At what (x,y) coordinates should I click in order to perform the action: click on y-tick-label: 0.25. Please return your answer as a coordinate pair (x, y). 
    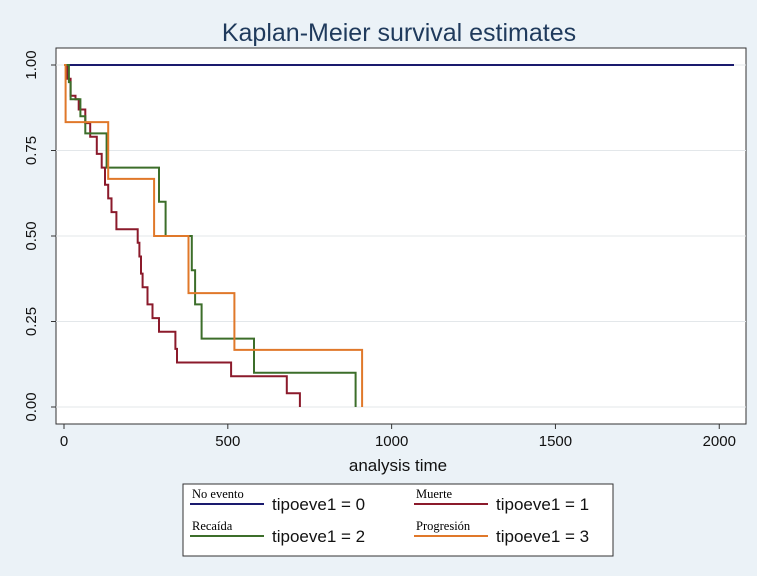
    Looking at the image, I should click on (31, 321).